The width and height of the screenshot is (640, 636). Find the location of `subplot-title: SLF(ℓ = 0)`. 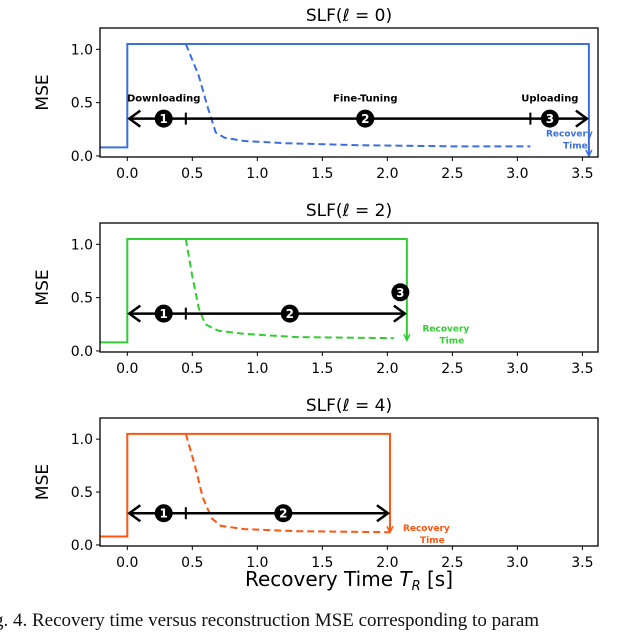

subplot-title: SLF(ℓ = 0) is located at coordinates (349, 16).